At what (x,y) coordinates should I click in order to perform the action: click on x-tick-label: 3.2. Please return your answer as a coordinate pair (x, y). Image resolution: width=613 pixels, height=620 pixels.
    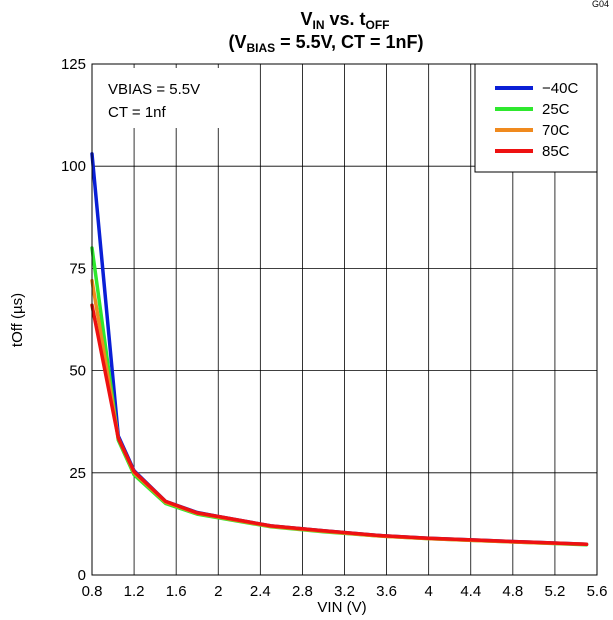
    Looking at the image, I should click on (344, 591).